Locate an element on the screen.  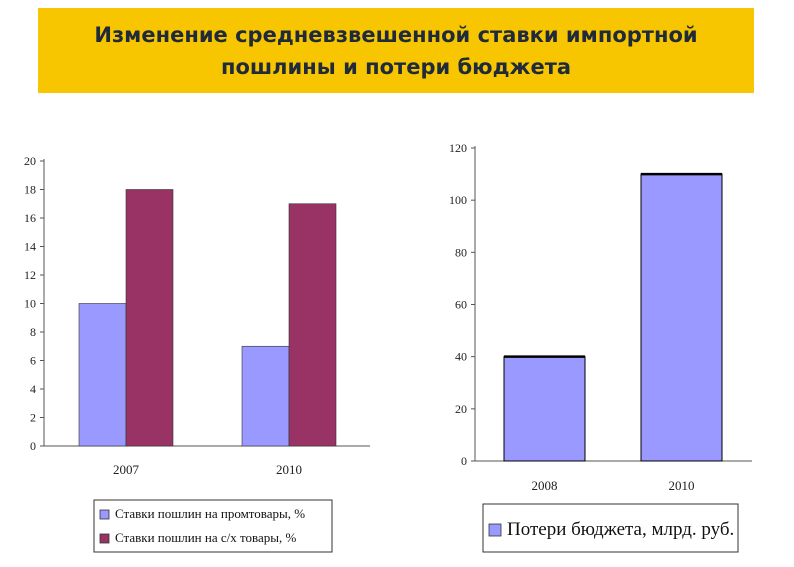
y-tick-label: 6 is located at coordinates (33, 361).